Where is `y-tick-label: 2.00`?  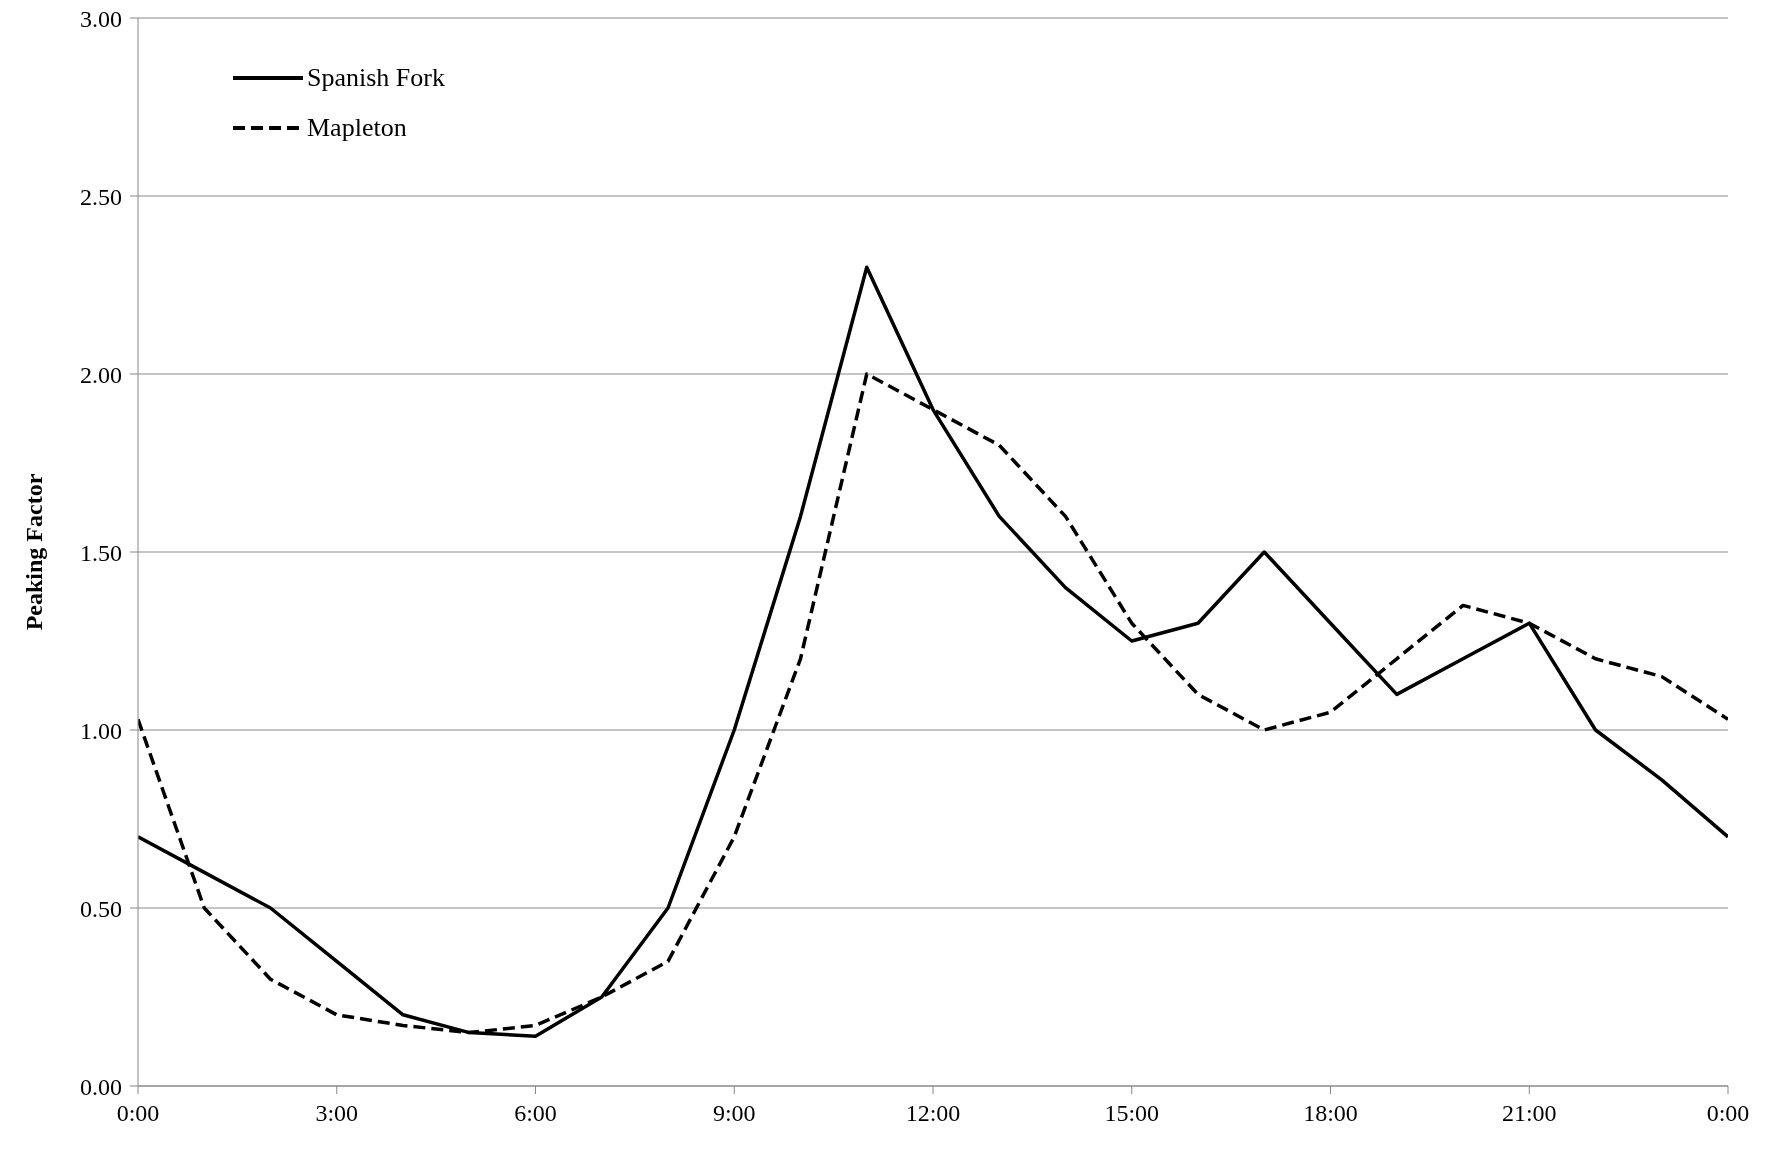
y-tick-label: 2.00 is located at coordinates (101, 374).